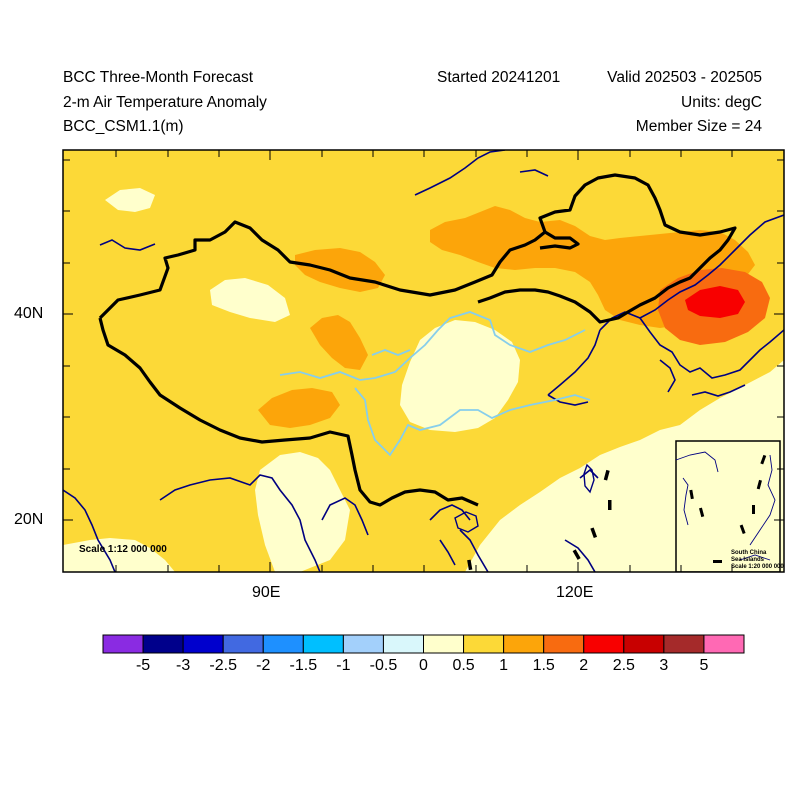 This screenshot has height=800, width=800. I want to click on colorbar-tick-label: 2, so click(584, 665).